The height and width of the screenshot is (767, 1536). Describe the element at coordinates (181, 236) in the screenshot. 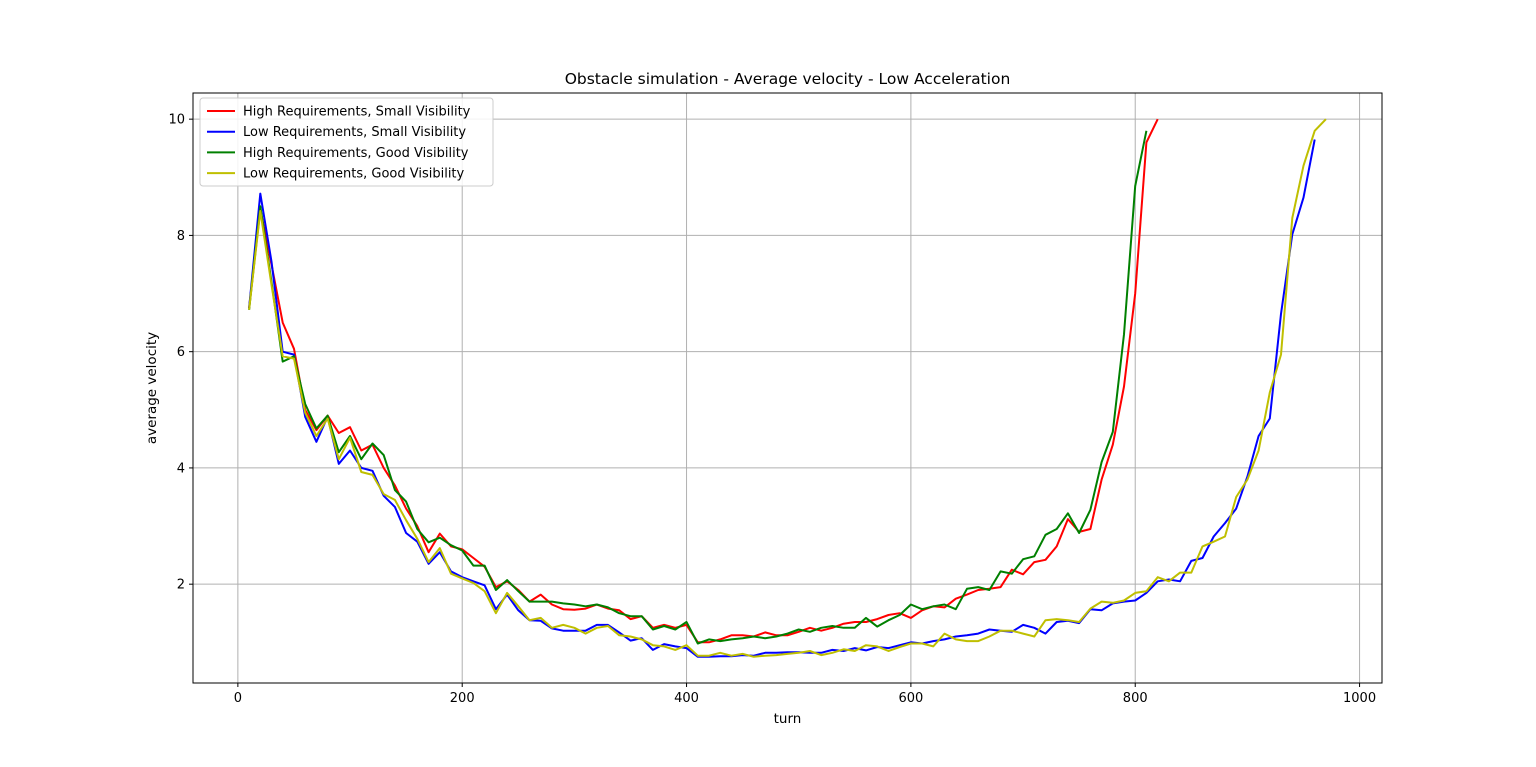

I see `y-tick-label: 8` at that location.